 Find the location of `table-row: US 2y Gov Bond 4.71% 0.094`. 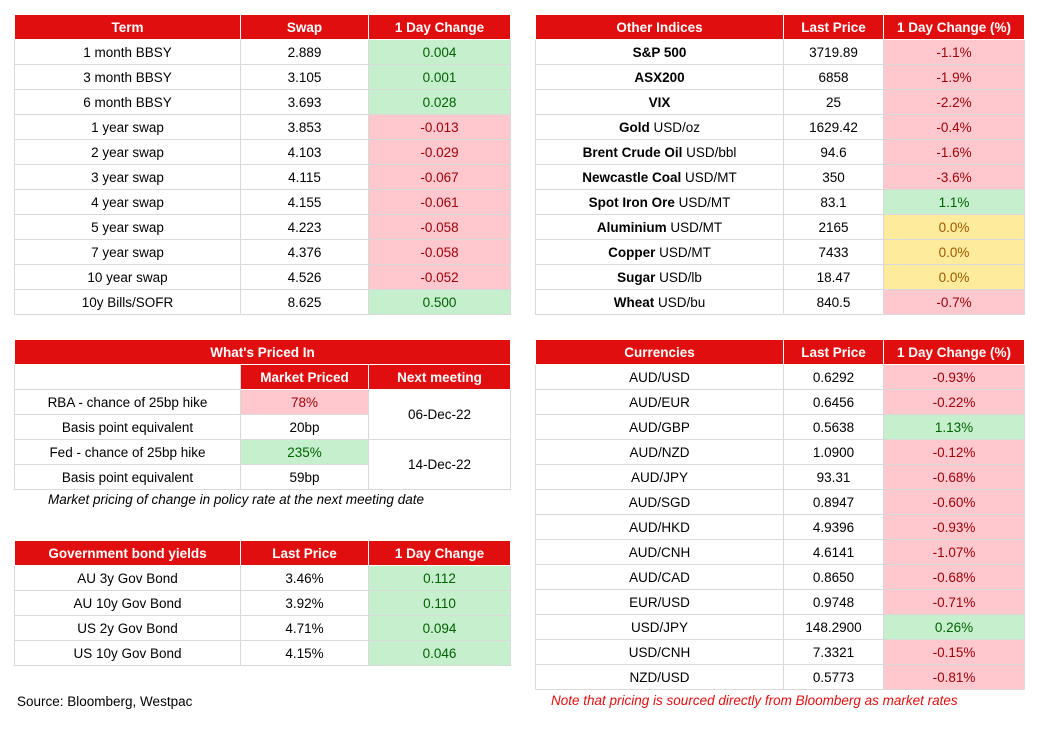

table-row: US 2y Gov Bond 4.71% 0.094 is located at coordinates (262, 628).